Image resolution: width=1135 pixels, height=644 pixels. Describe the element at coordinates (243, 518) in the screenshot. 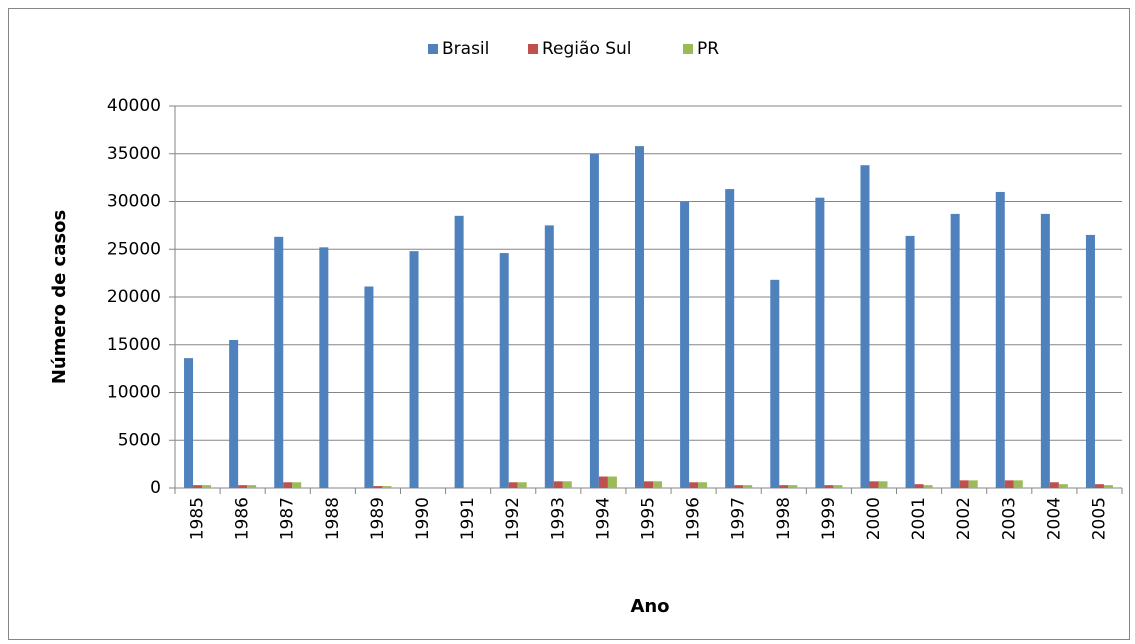

I see `x-tick-label: 1986` at that location.